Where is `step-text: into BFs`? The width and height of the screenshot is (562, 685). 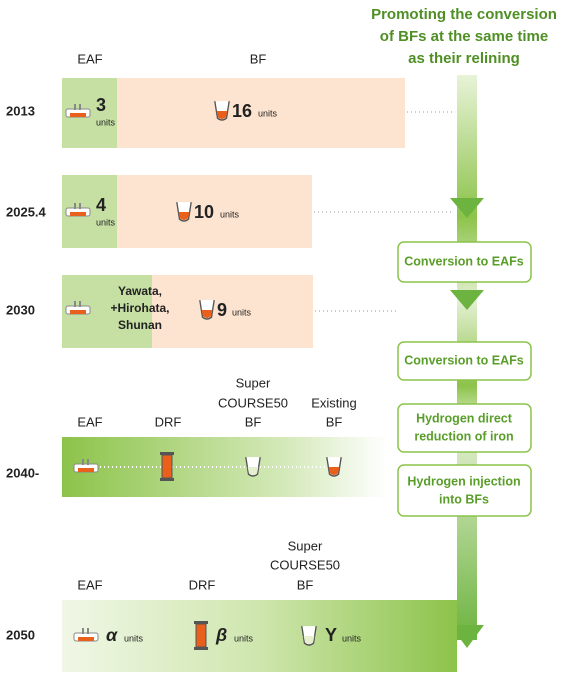 step-text: into BFs is located at coordinates (464, 499).